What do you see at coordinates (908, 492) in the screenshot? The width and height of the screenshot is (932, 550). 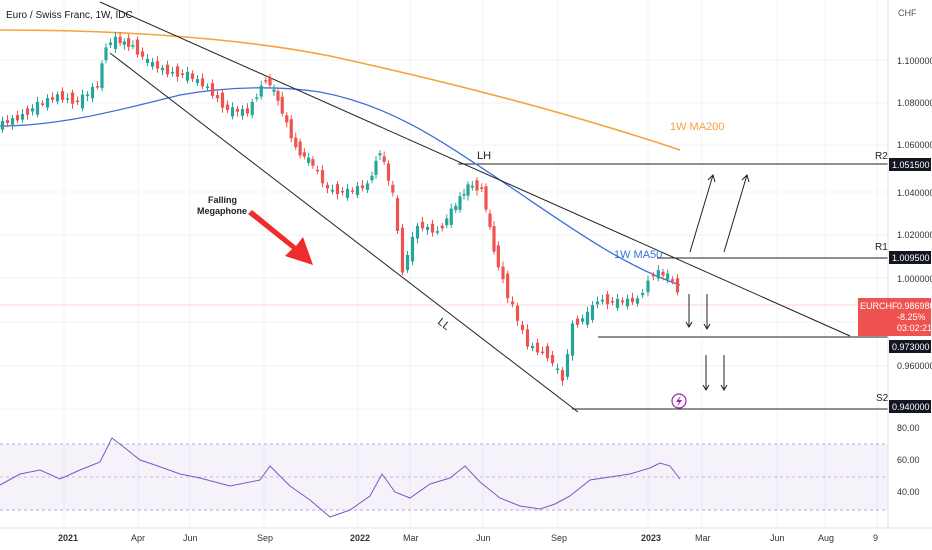 I see `rsi-tick: 40.00` at bounding box center [908, 492].